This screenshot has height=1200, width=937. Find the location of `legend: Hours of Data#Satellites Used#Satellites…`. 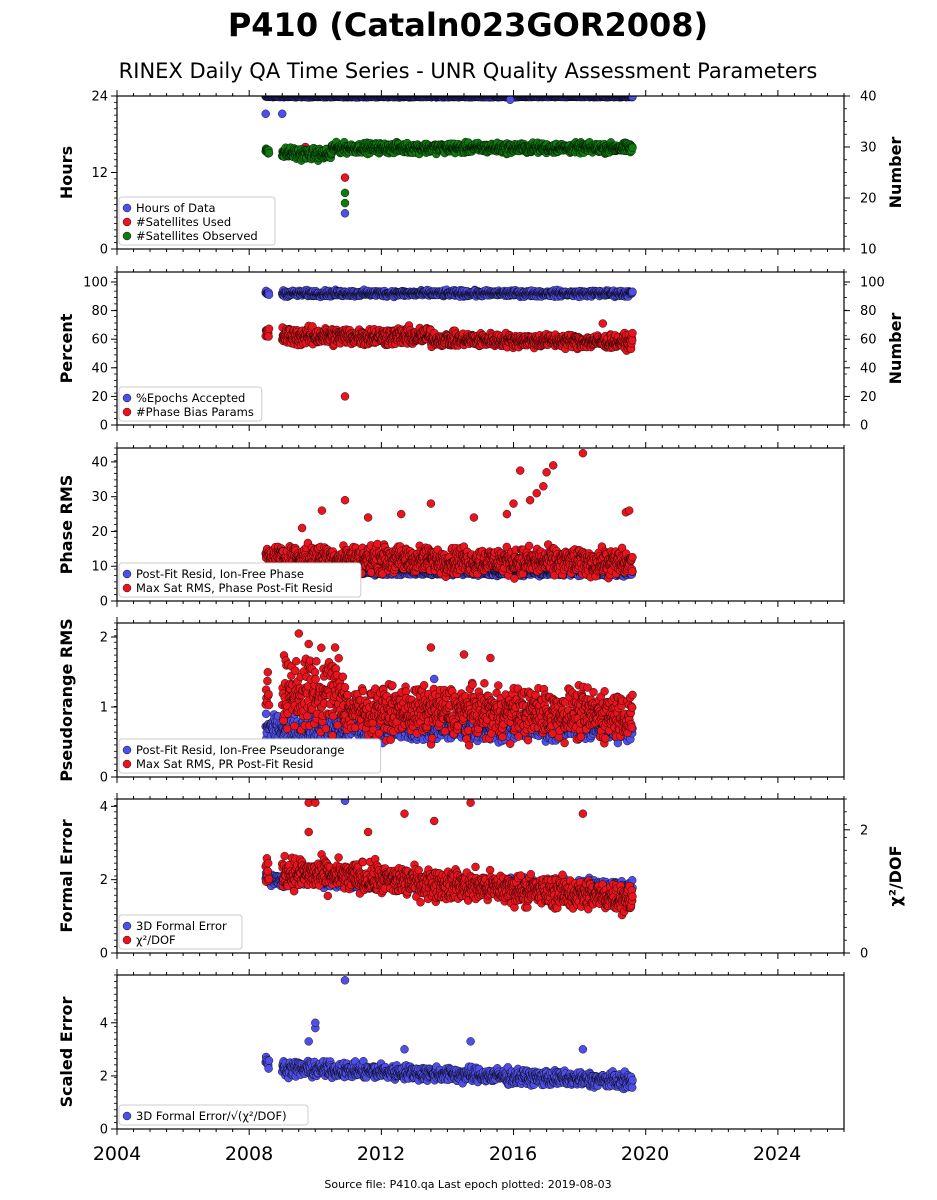

legend: Hours of Data#Satellites Used#Satellites… is located at coordinates (197, 221).